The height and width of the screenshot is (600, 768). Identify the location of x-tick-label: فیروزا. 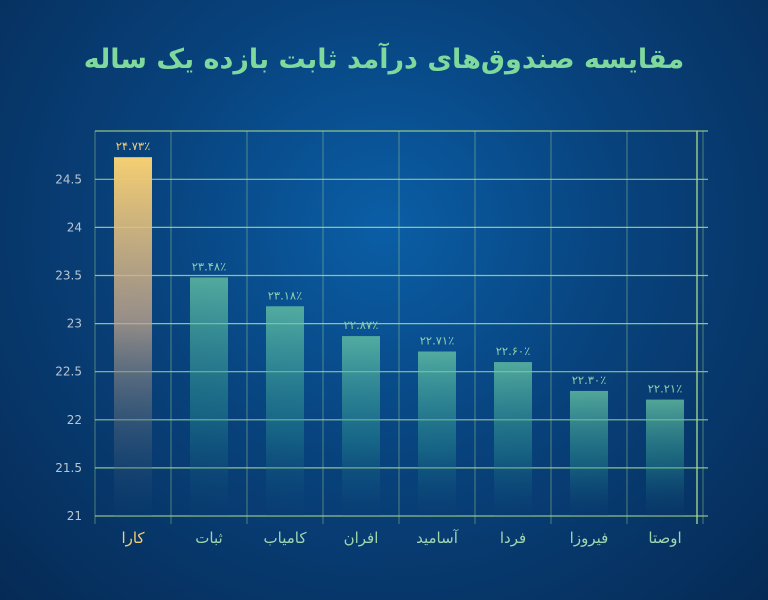
(589, 538).